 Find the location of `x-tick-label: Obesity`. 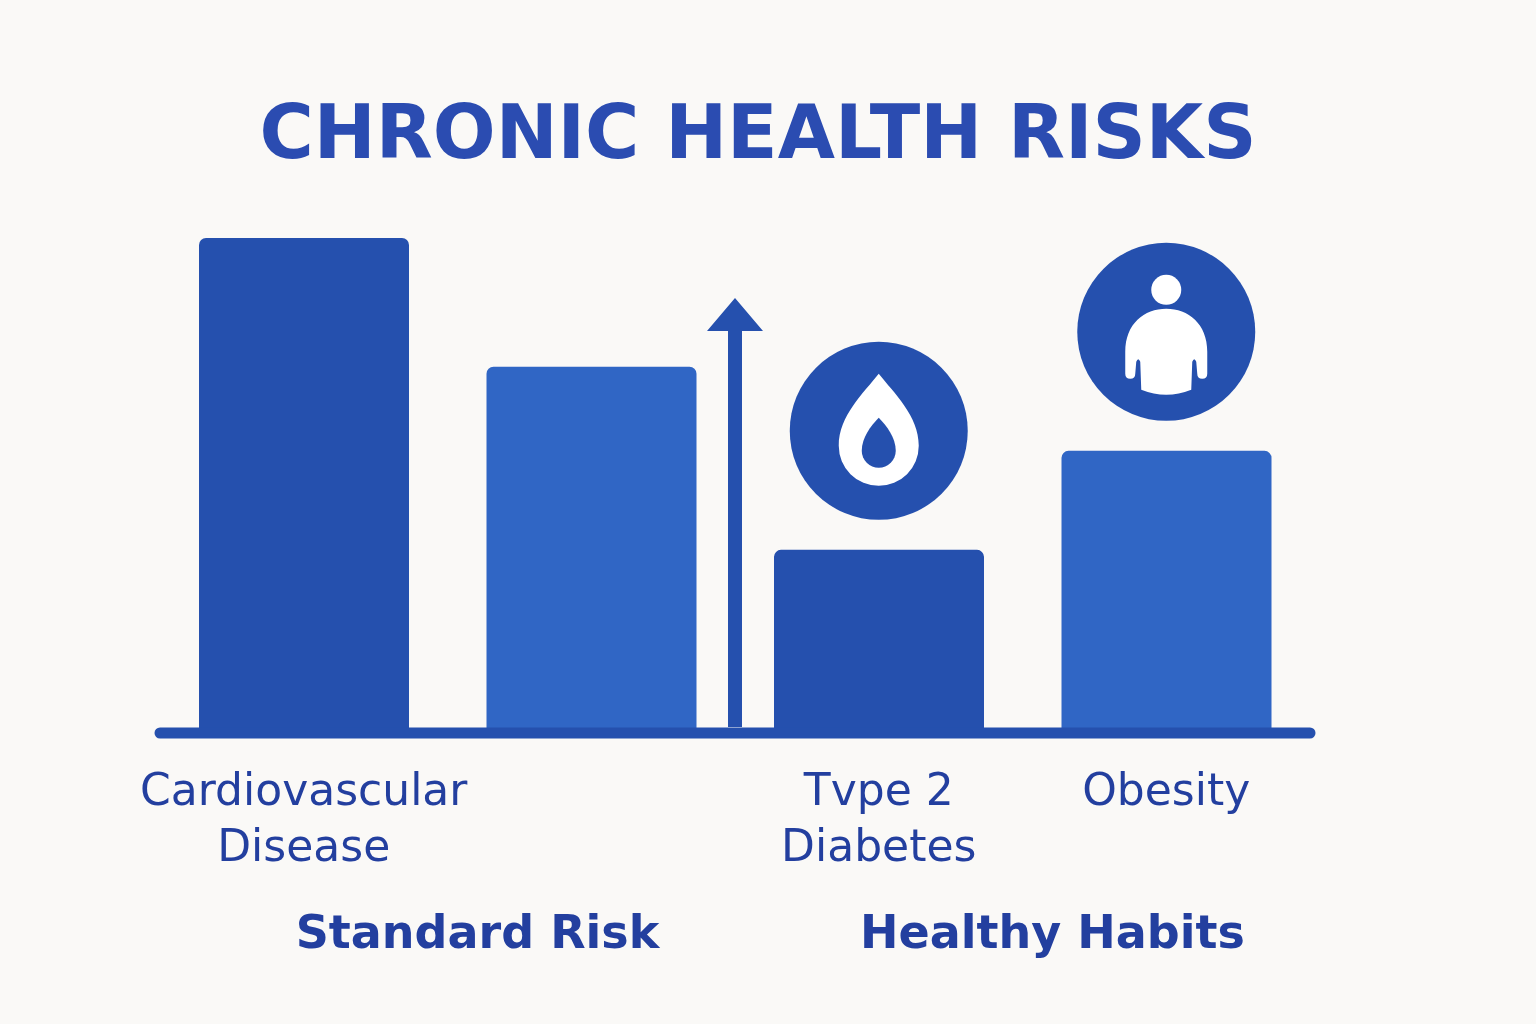

x-tick-label: Obesity is located at coordinates (1166, 789).